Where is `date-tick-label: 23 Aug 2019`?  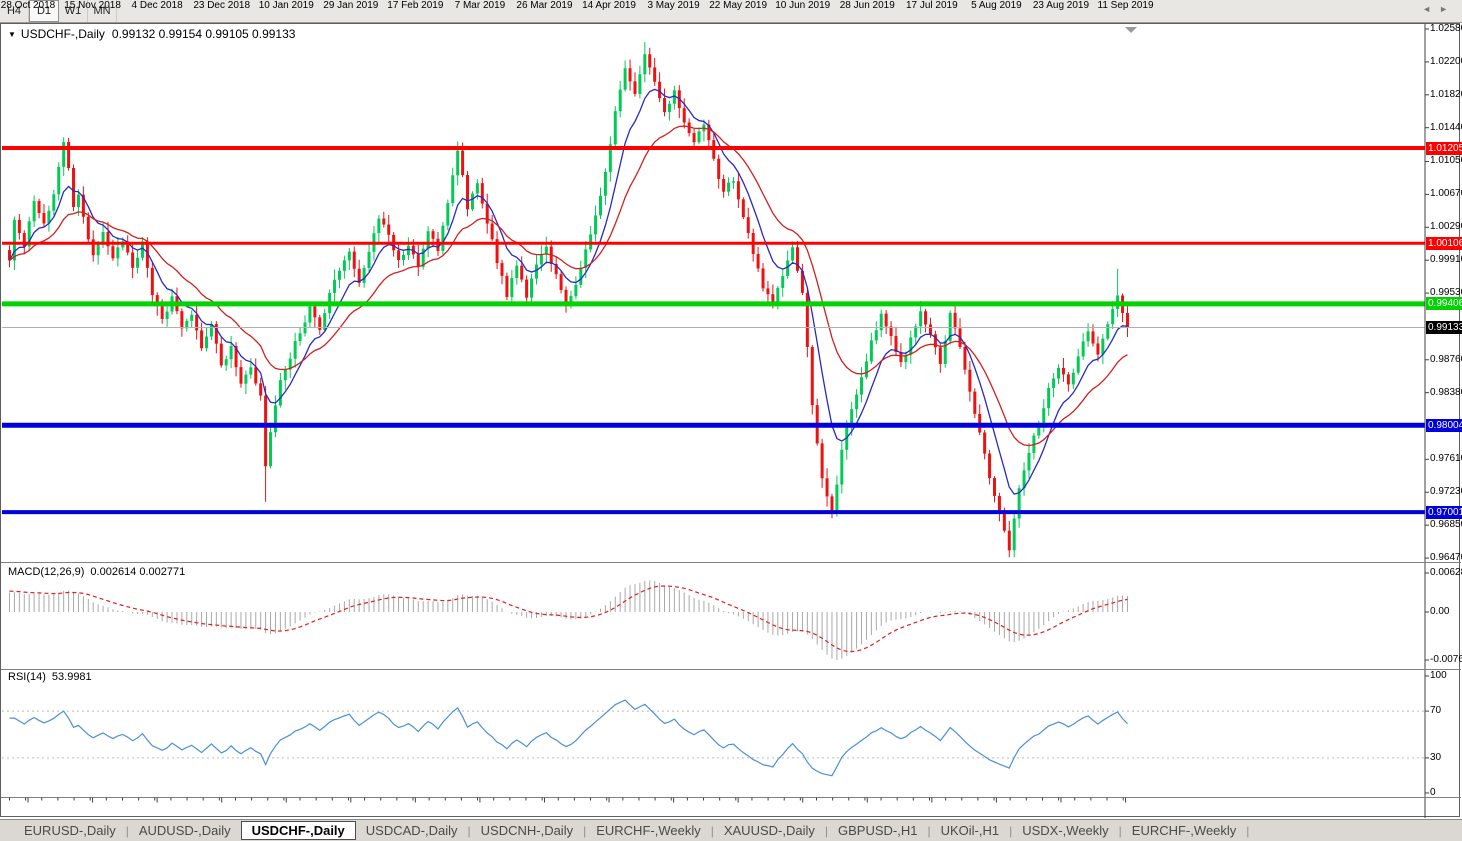
date-tick-label: 23 Aug 2019 is located at coordinates (1061, 5).